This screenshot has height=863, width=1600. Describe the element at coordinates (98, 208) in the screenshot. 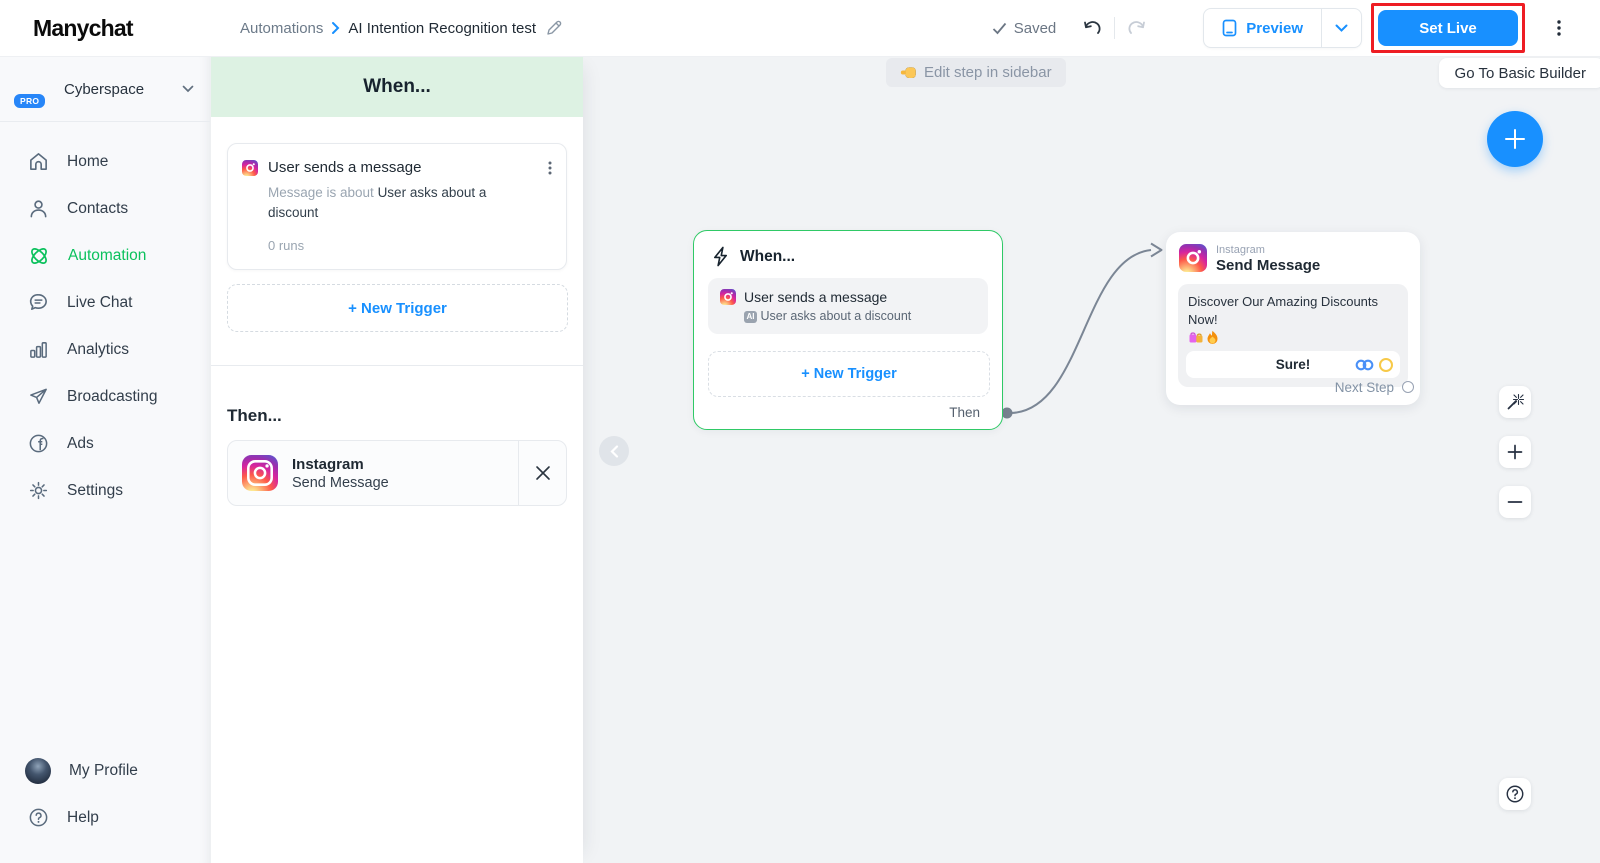

I see `sidebar-item-label: Contacts` at that location.